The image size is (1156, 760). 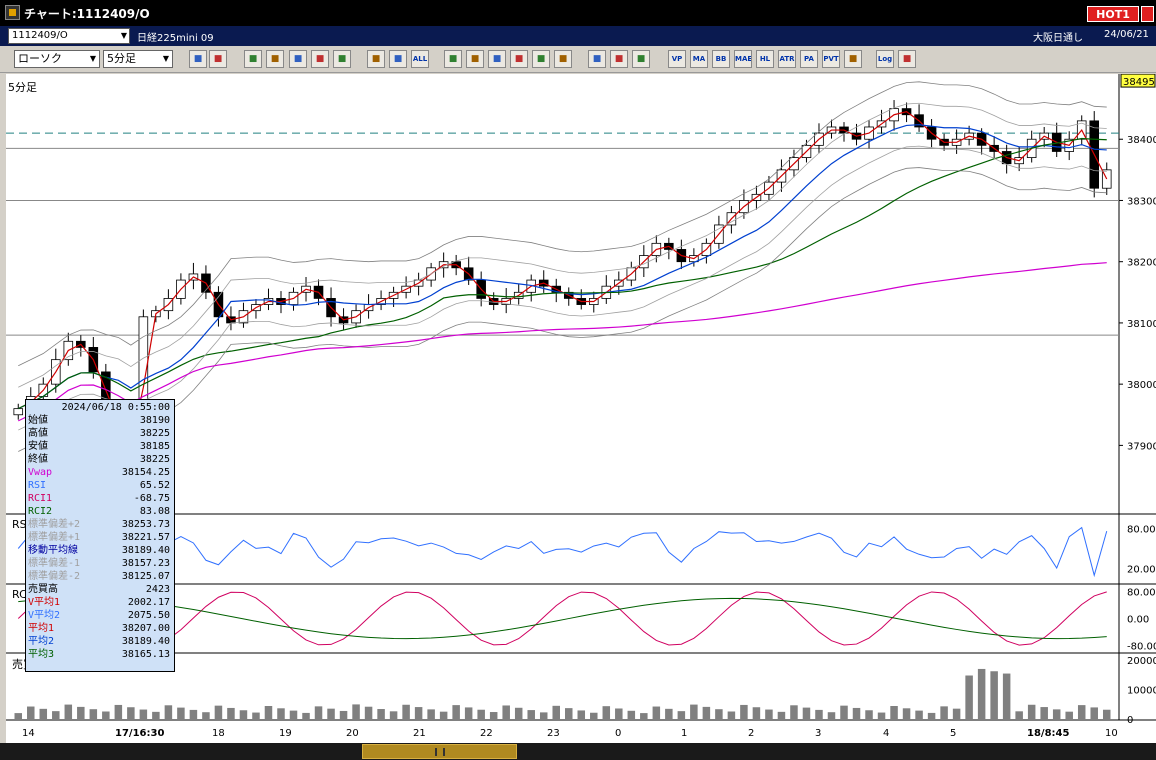 What do you see at coordinates (641, 59) in the screenshot?
I see `color-button: ■` at bounding box center [641, 59].